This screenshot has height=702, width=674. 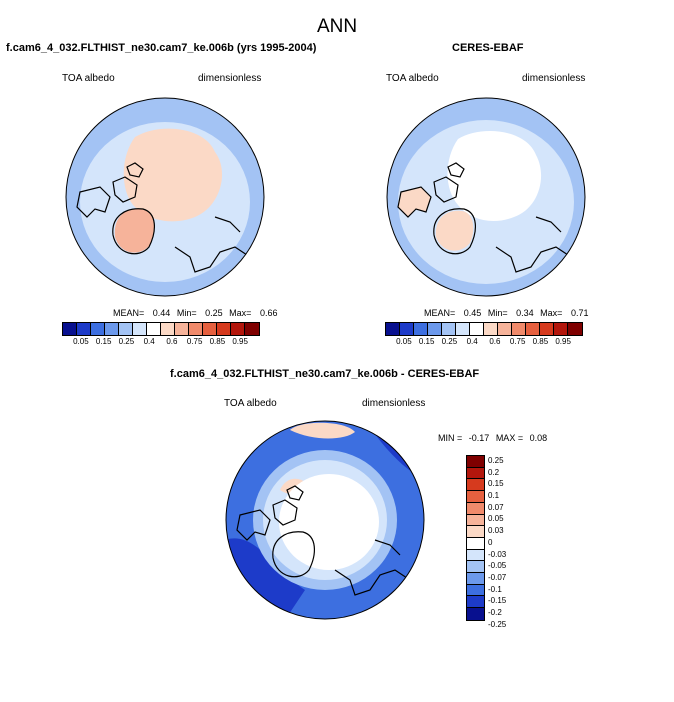 I want to click on obs-colorbar, so click(x=484, y=329).